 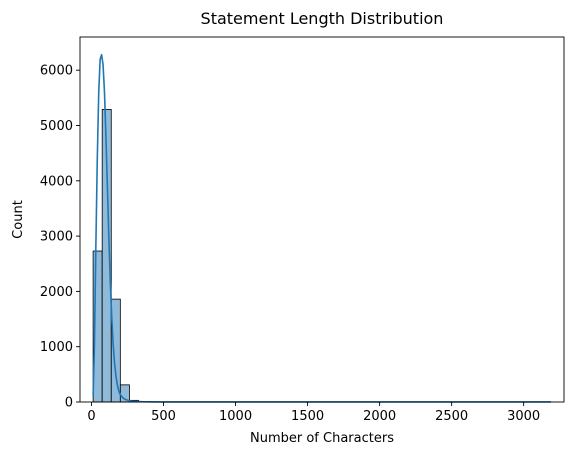 What do you see at coordinates (322, 438) in the screenshot?
I see `x-axis-label: Number of Characters` at bounding box center [322, 438].